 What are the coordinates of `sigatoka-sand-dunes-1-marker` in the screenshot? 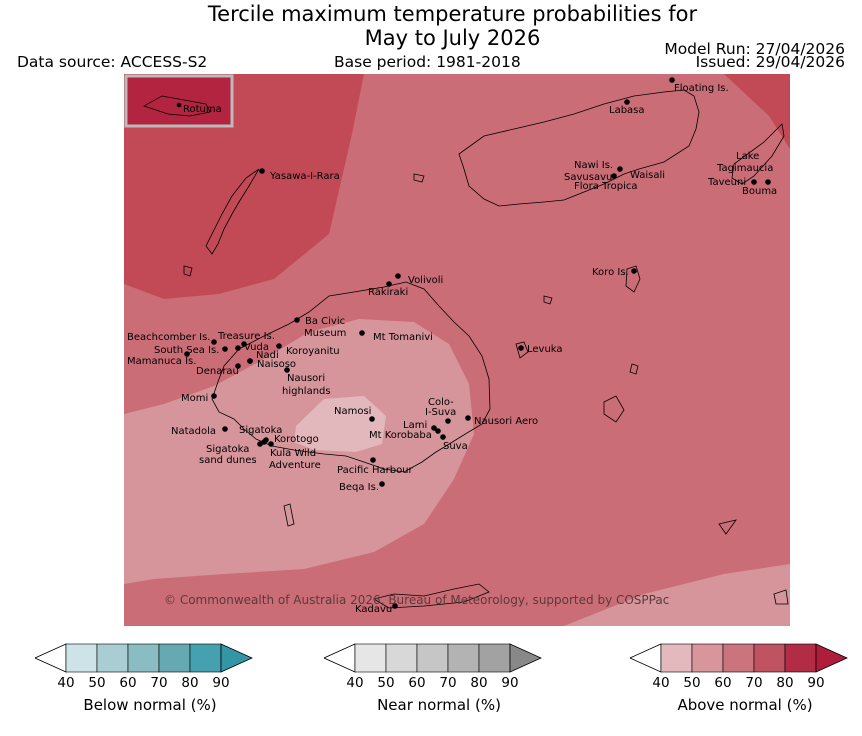 It's located at (260, 444).